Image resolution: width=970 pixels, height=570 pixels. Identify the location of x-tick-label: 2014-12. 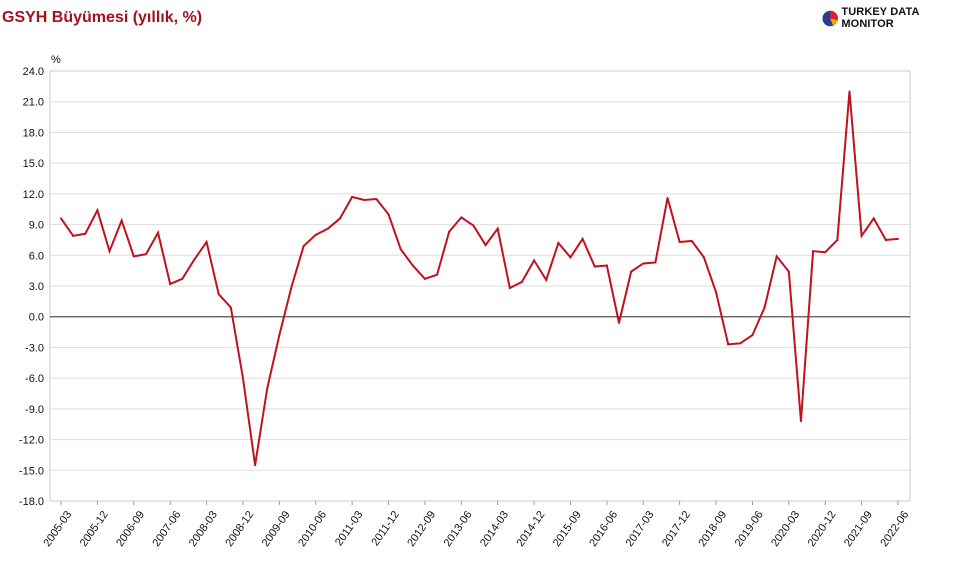
(530, 529).